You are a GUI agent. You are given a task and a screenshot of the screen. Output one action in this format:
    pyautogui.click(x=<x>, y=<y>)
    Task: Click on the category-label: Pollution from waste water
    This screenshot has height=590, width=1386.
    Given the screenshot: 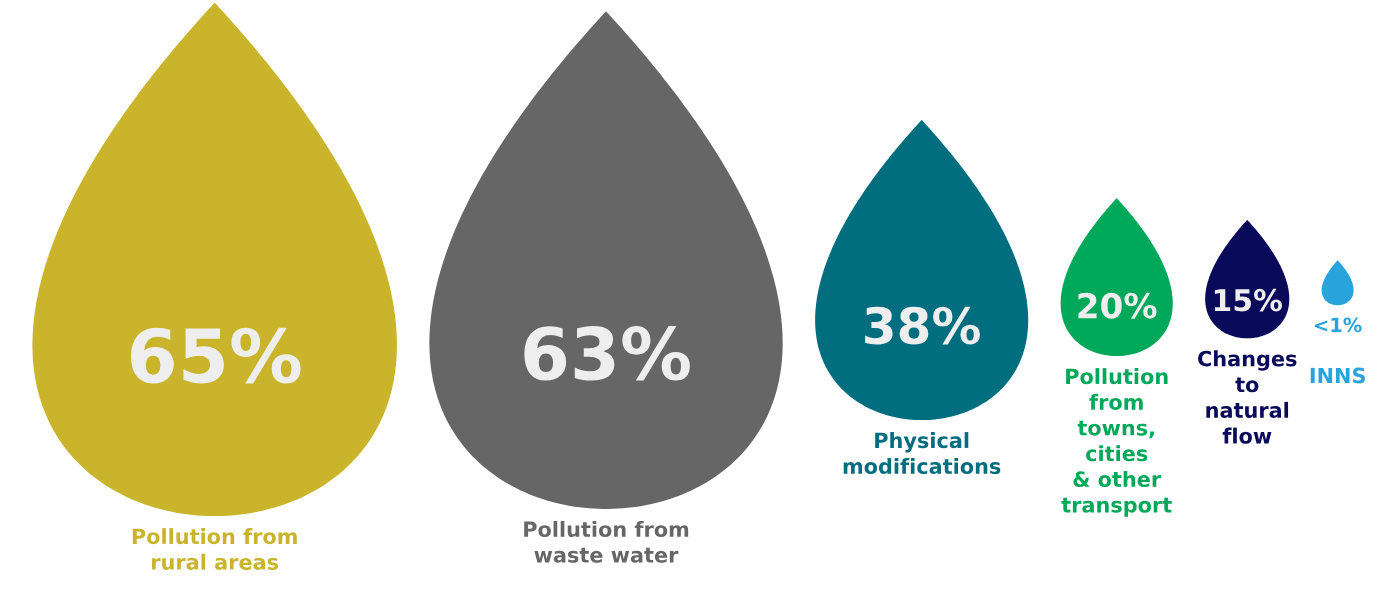 What is the action you would take?
    pyautogui.click(x=606, y=541)
    